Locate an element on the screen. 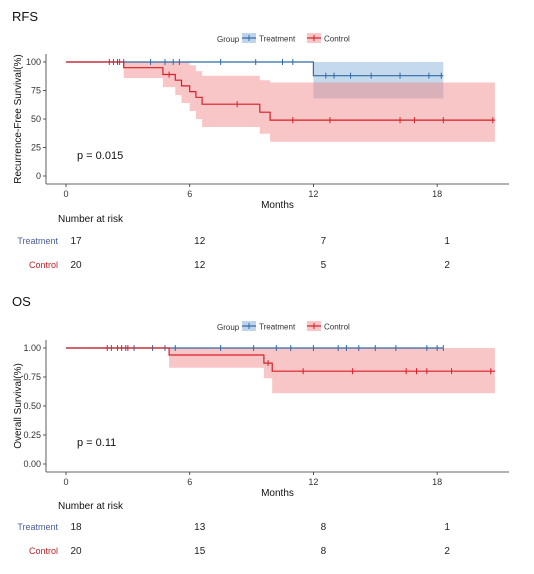 Image resolution: width=534 pixels, height=574 pixels. y-axis-label: Recurrence-Free Survival(%) is located at coordinates (18, 118).